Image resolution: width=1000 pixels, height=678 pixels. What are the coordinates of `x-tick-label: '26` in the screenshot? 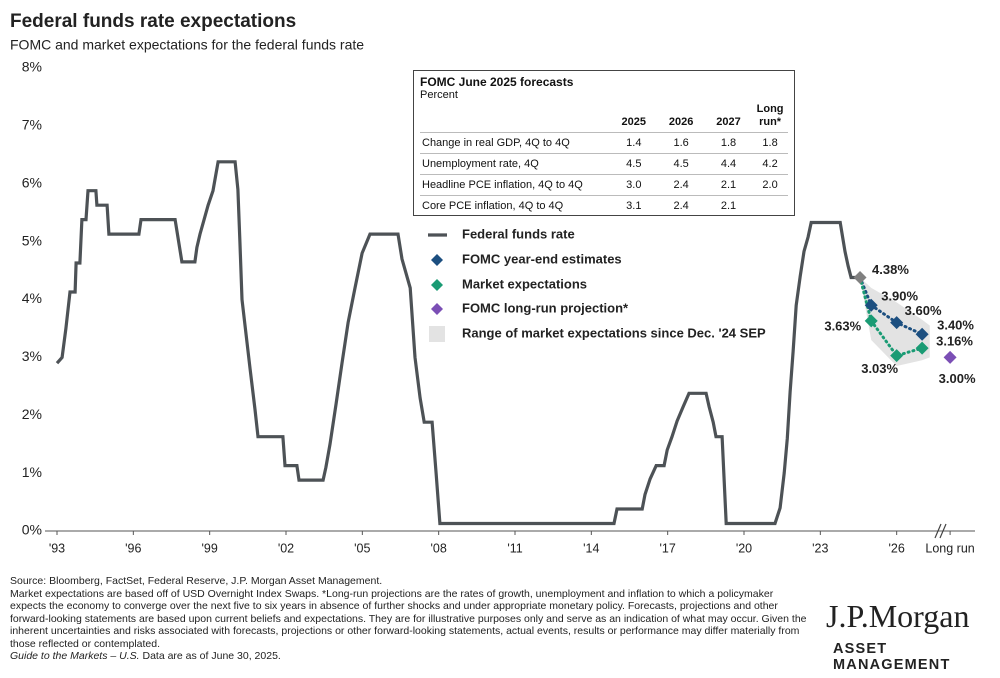 It's located at (897, 548).